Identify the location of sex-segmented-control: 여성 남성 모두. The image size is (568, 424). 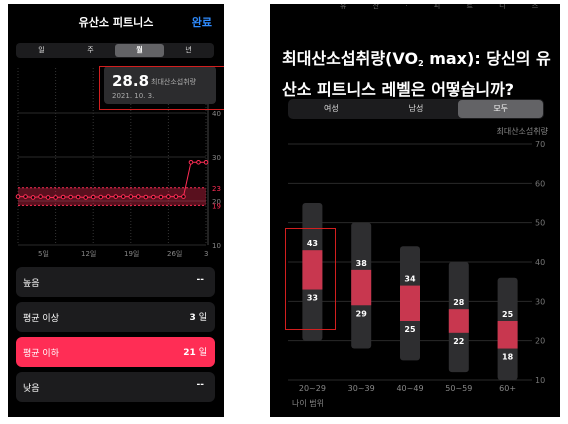
(416, 109).